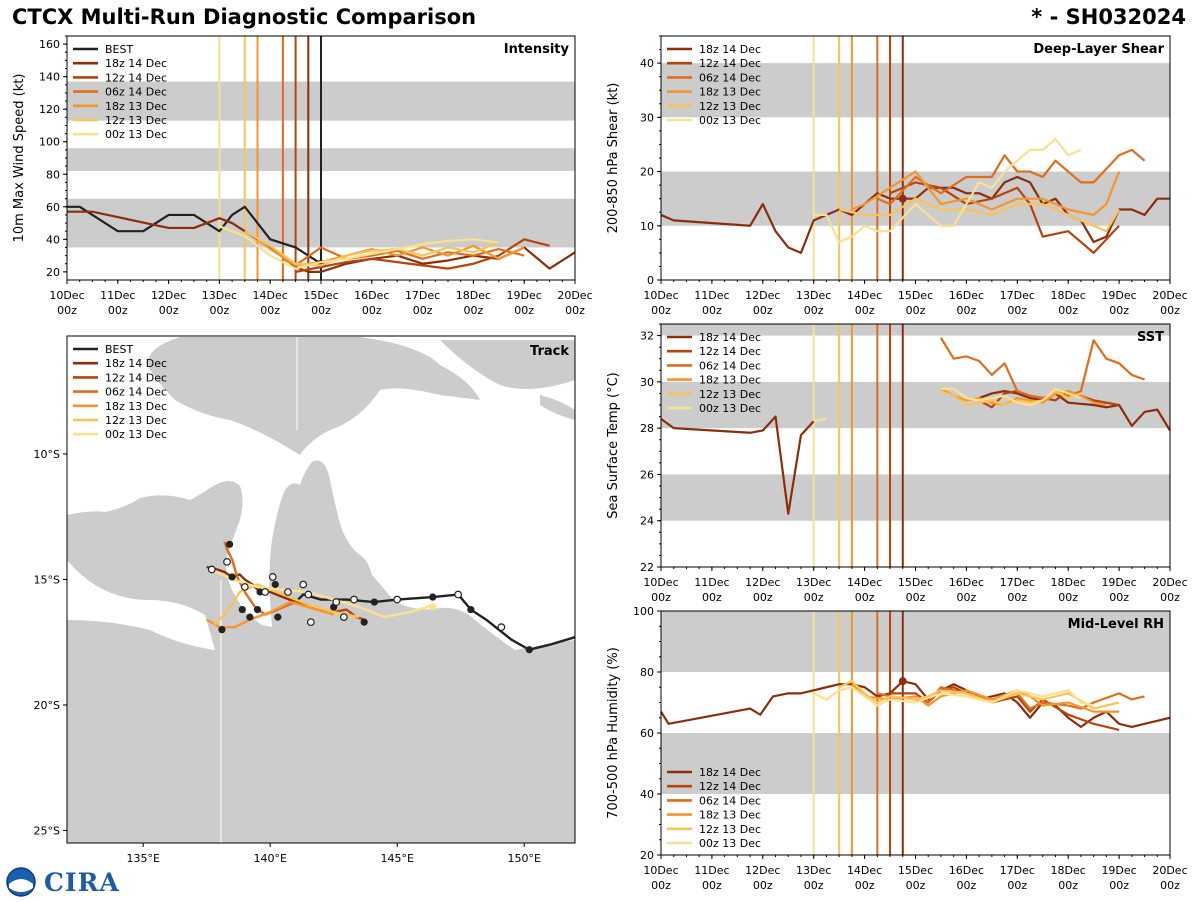 The image size is (1200, 902). What do you see at coordinates (49, 142) in the screenshot?
I see `y-tick-label: 100` at bounding box center [49, 142].